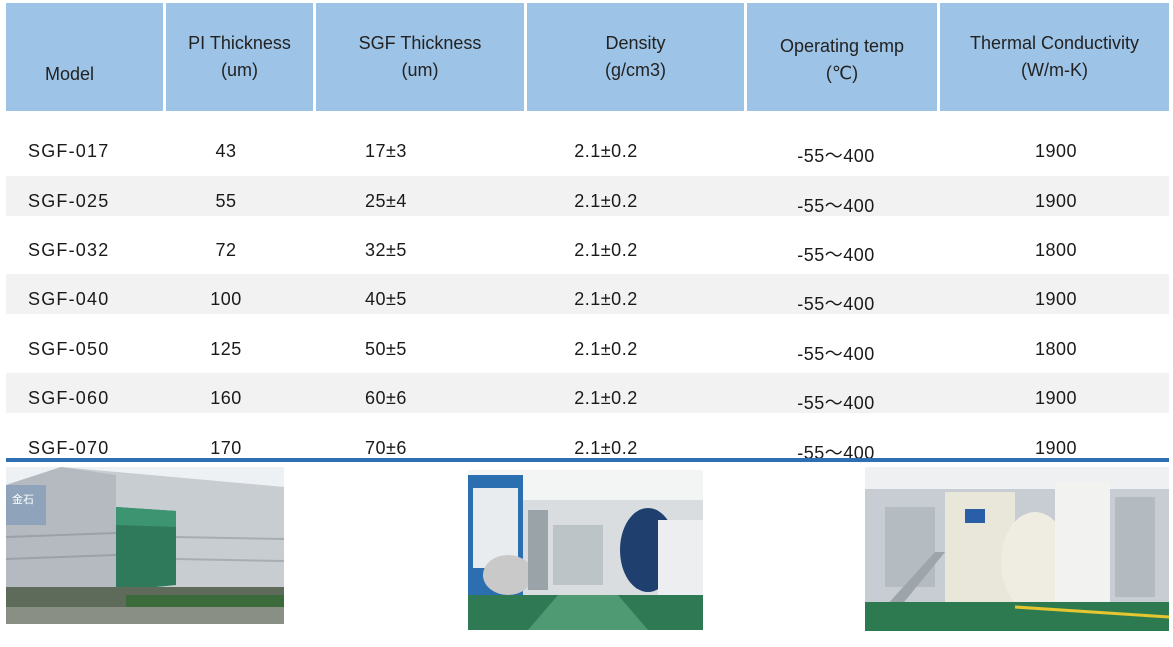 This screenshot has height=647, width=1173. What do you see at coordinates (587, 460) in the screenshot?
I see `section-divider` at bounding box center [587, 460].